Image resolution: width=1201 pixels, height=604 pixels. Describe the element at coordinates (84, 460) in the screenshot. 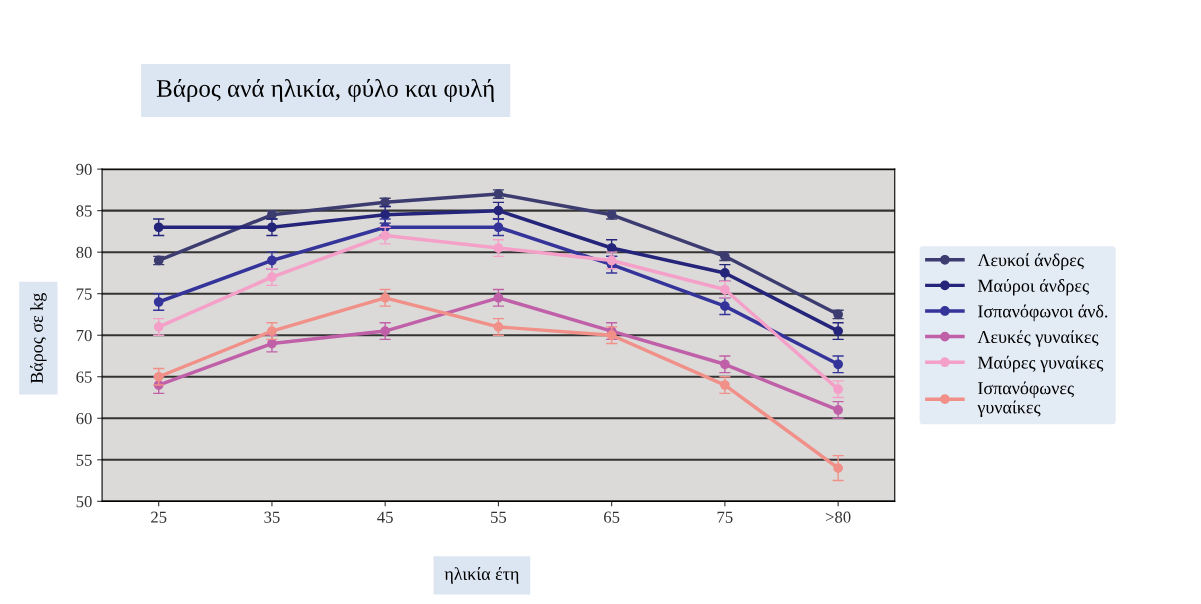

I see `y-tick-label: 55` at that location.